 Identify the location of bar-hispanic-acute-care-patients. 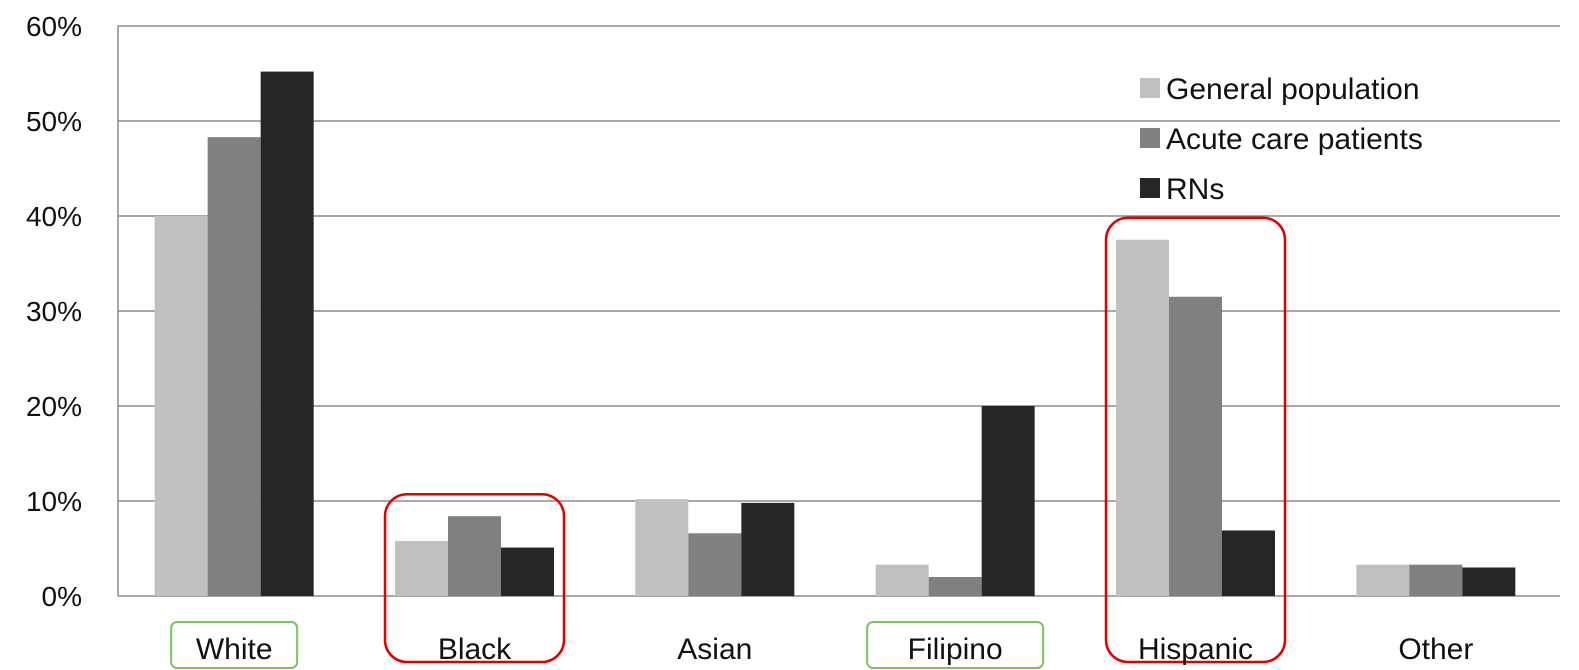
(1195, 446).